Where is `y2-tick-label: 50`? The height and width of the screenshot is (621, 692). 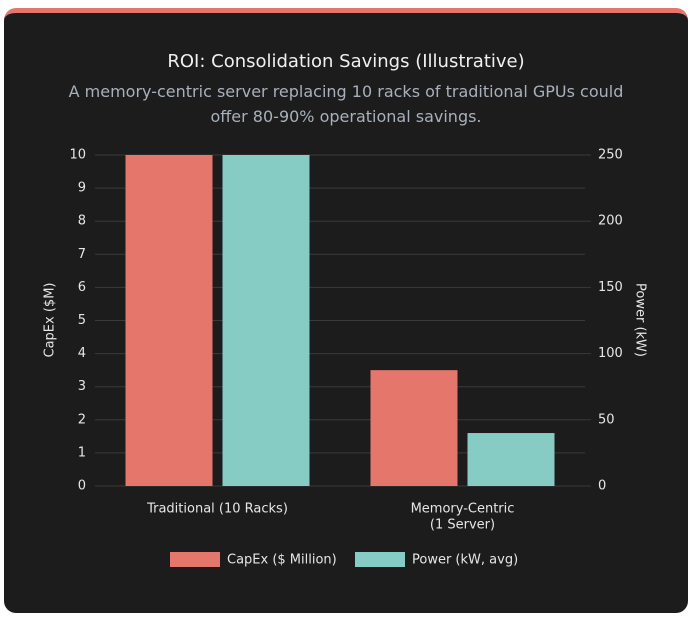
y2-tick-label: 50 is located at coordinates (606, 419).